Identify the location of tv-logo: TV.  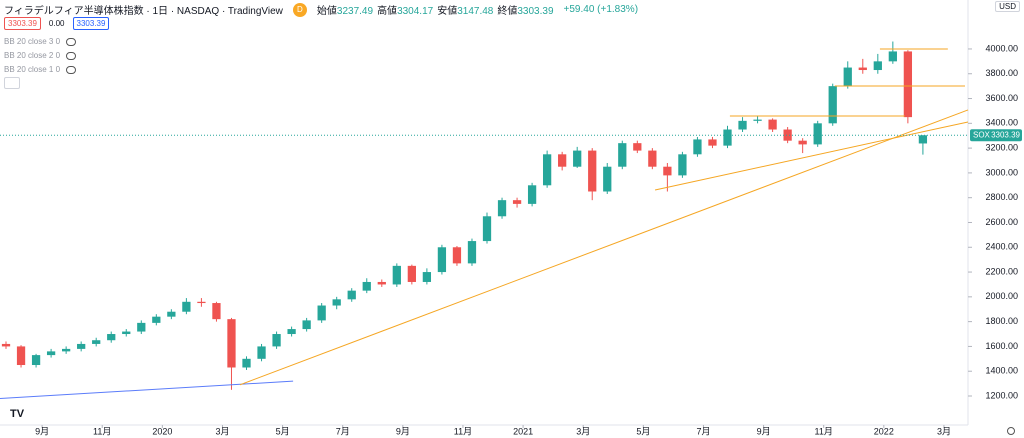
(17, 414).